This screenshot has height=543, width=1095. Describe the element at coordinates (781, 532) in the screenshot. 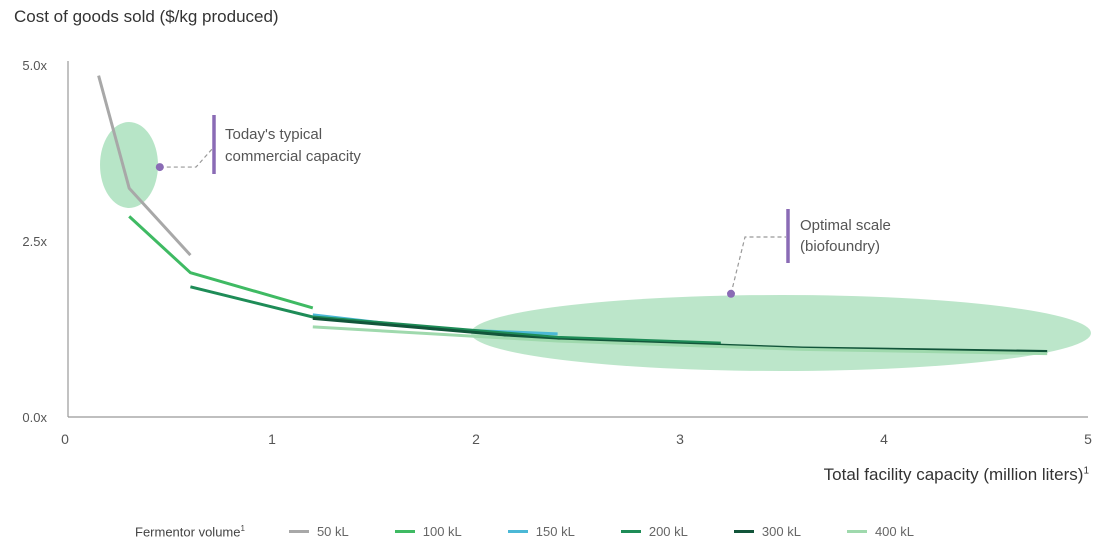

I see `legend-label: 300 kL` at that location.